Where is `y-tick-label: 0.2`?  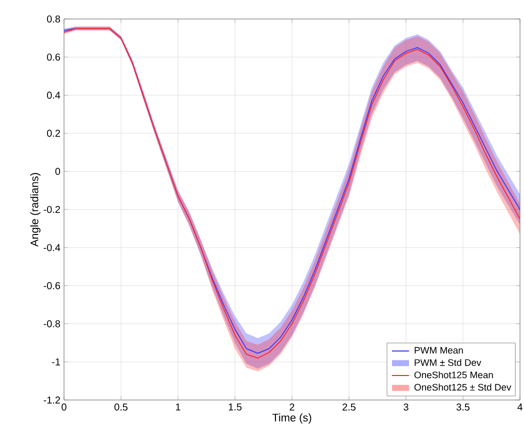
y-tick-label: 0.2 is located at coordinates (53, 133).